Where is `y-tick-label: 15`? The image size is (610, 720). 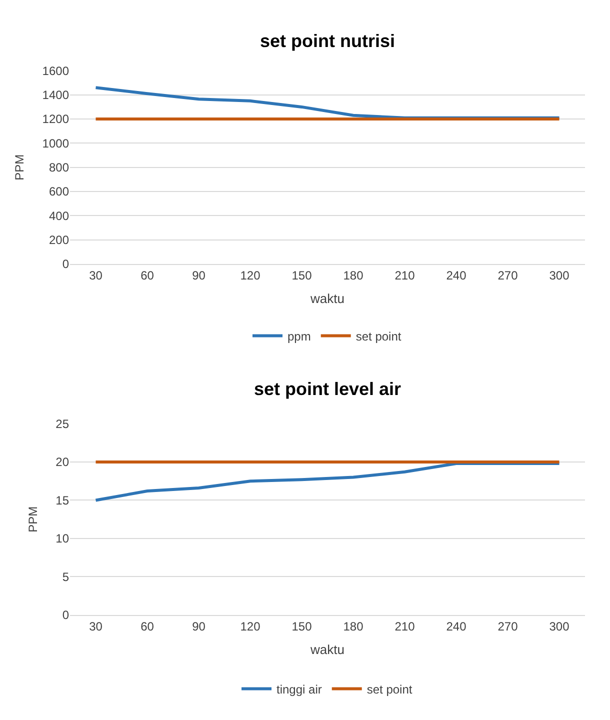 y-tick-label: 15 is located at coordinates (63, 500).